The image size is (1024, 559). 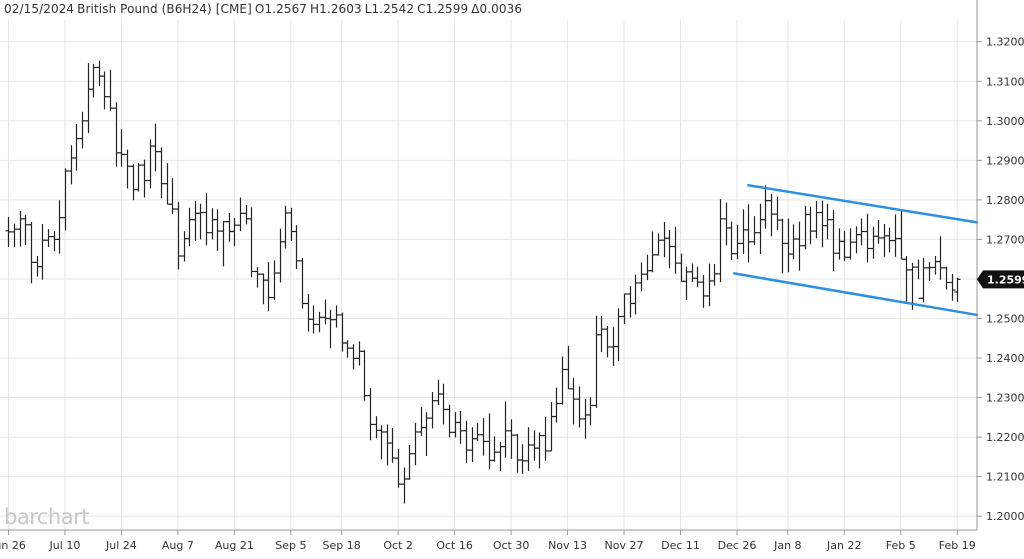 I want to click on header-close: C1.2599, so click(x=443, y=9).